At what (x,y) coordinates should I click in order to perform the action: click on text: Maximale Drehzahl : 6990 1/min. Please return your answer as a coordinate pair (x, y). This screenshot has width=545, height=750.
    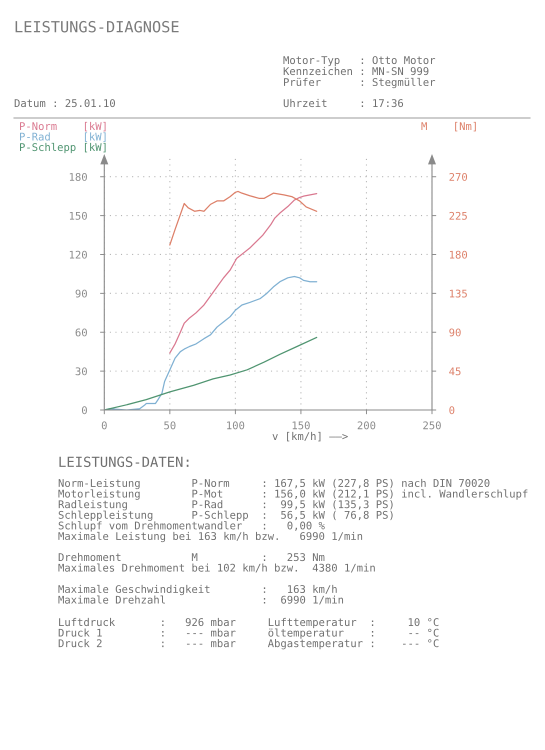
    Looking at the image, I should click on (201, 600).